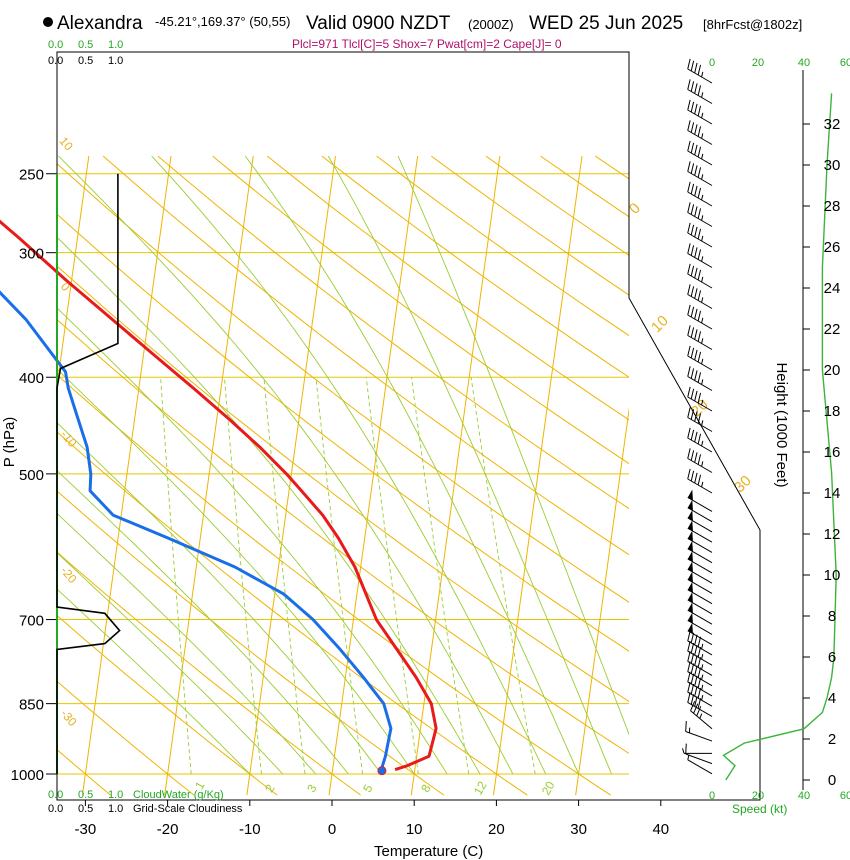  I want to click on isotherm-label: -20, so click(69, 575).